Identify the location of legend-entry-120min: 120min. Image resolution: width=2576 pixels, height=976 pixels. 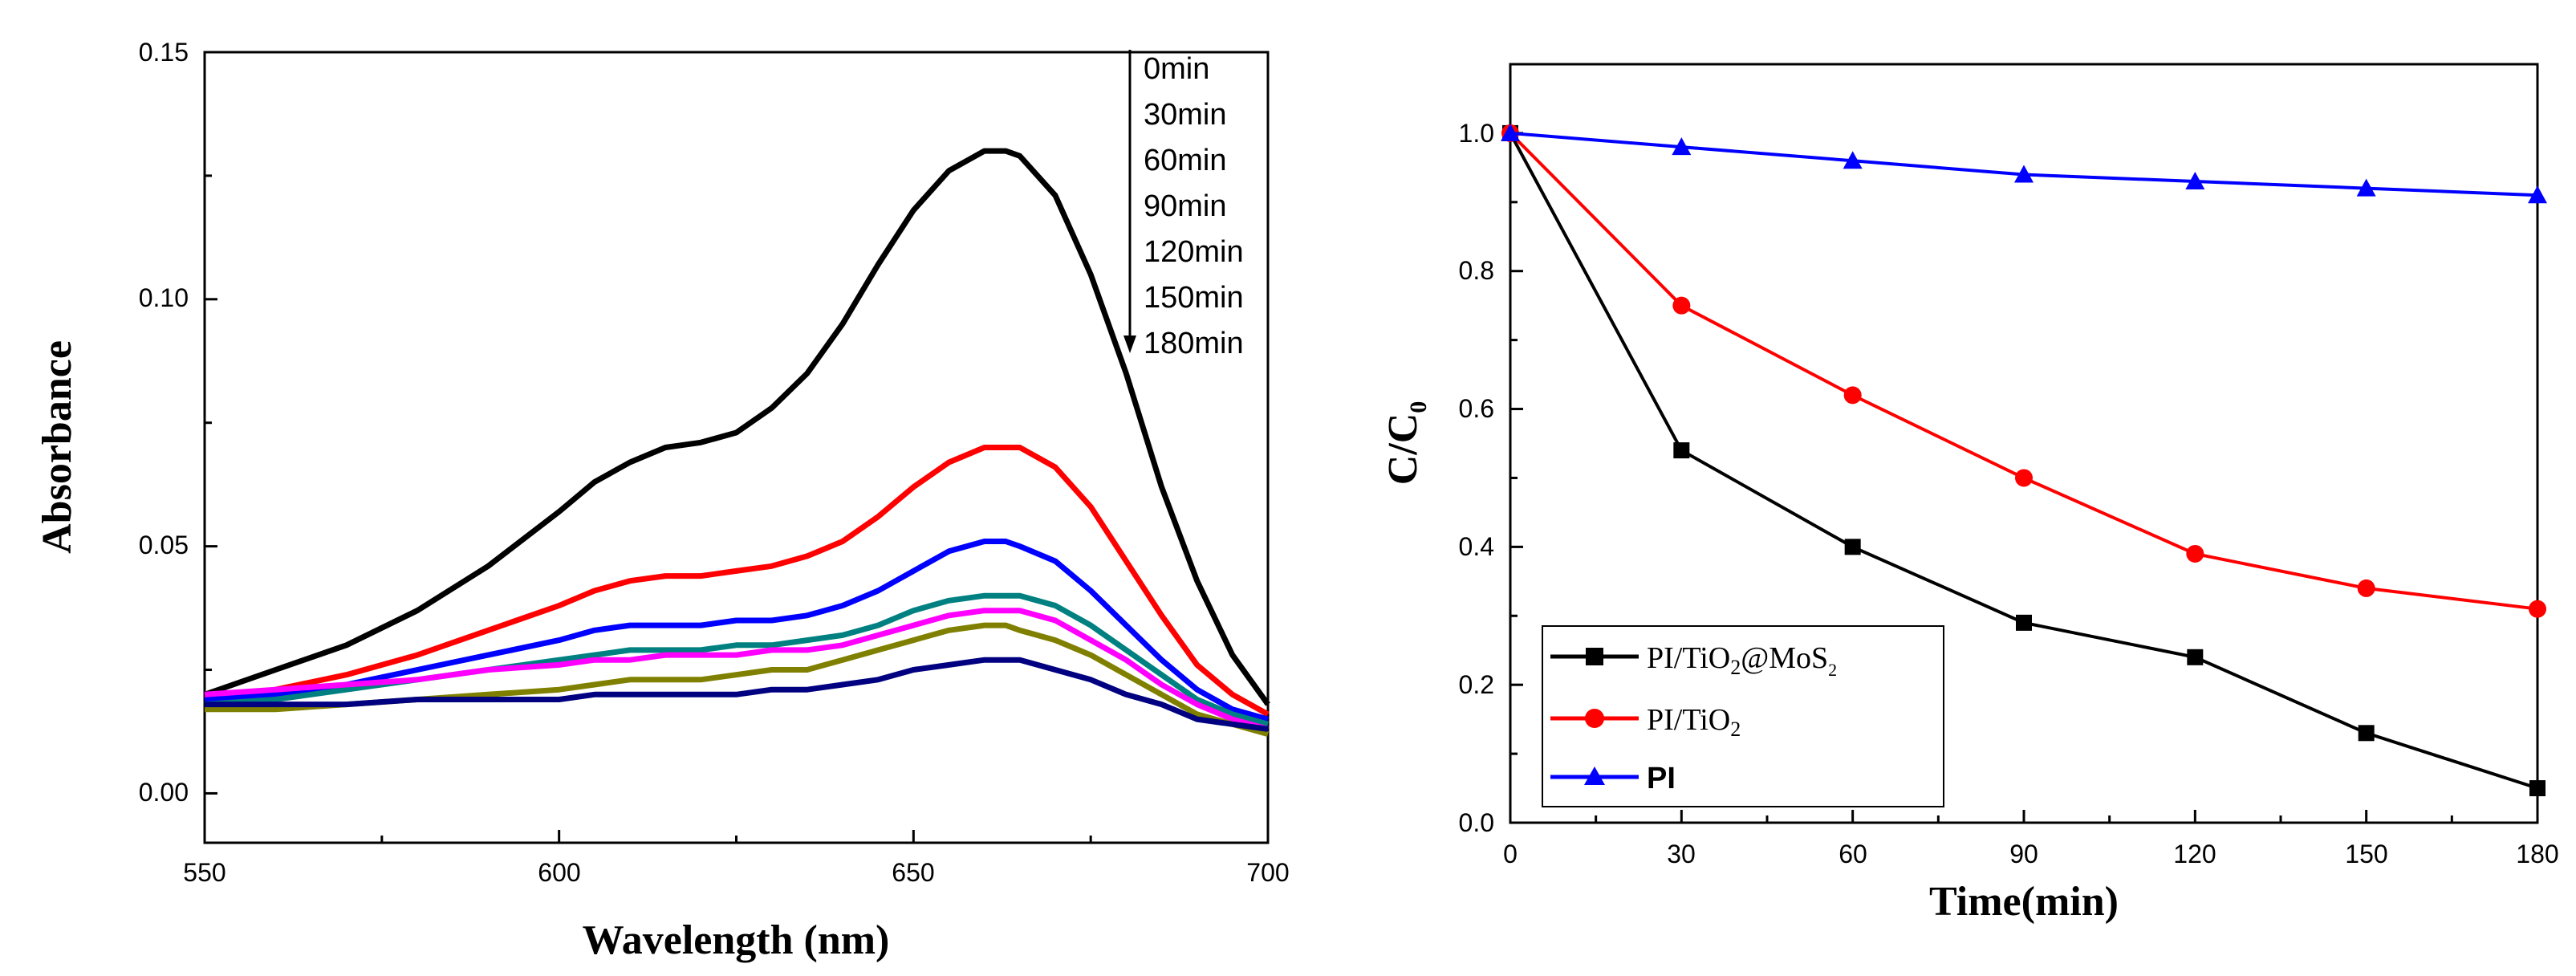
(1194, 252).